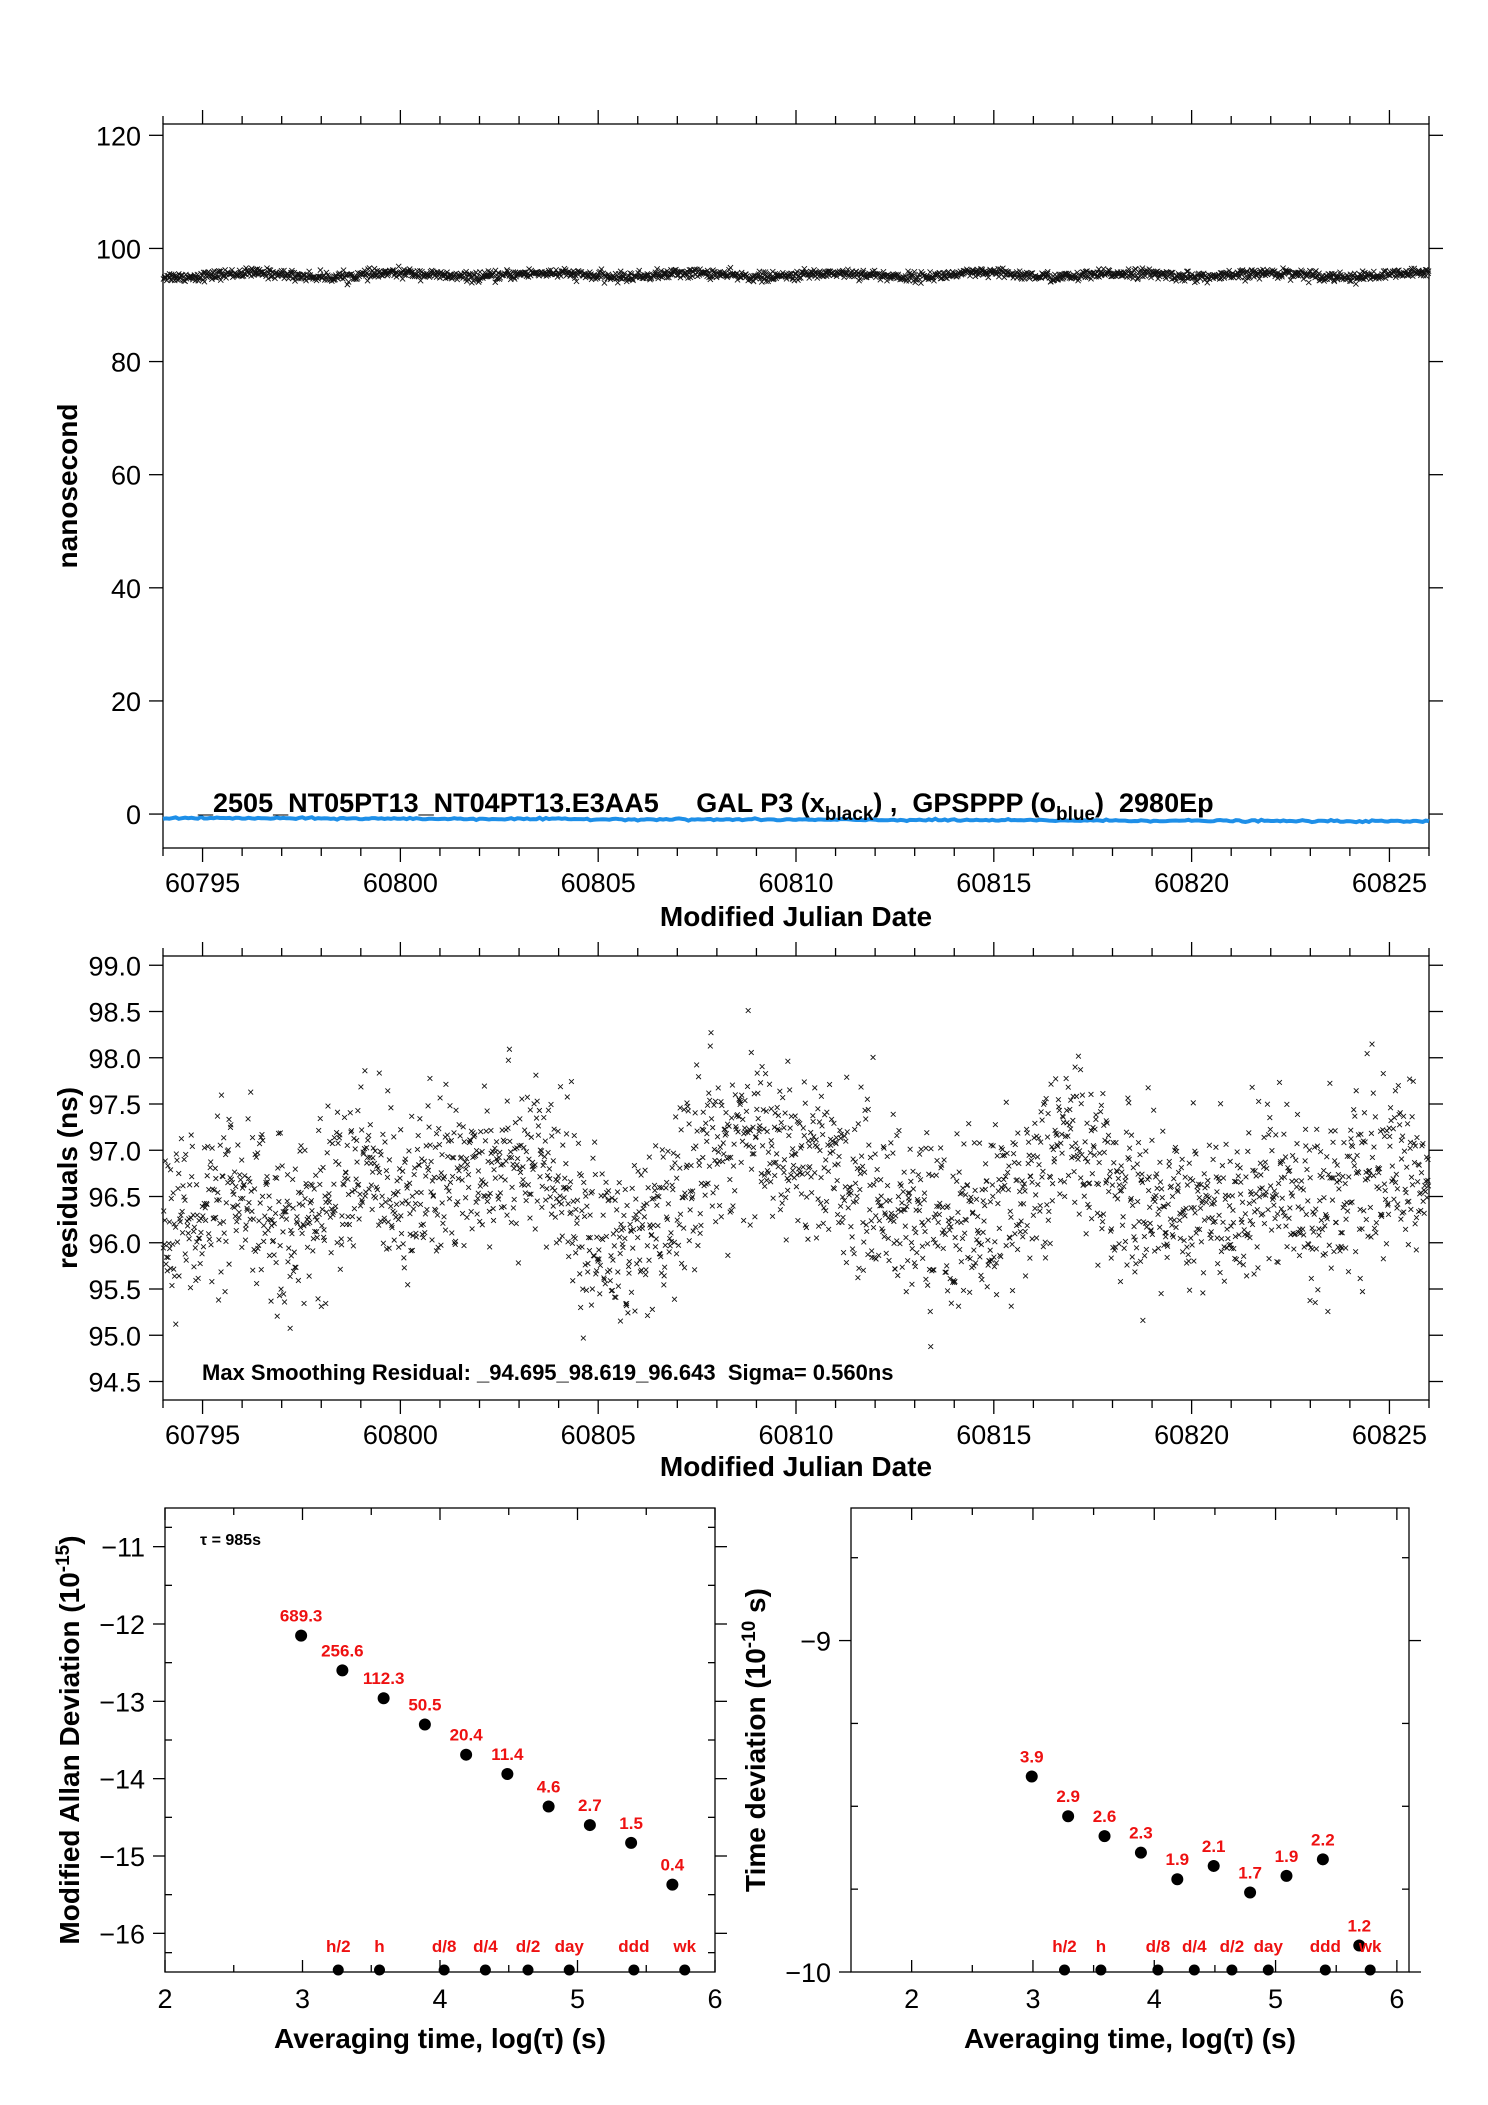 The image size is (1488, 2105). I want to click on top-xtick-label: 60810, so click(795, 883).